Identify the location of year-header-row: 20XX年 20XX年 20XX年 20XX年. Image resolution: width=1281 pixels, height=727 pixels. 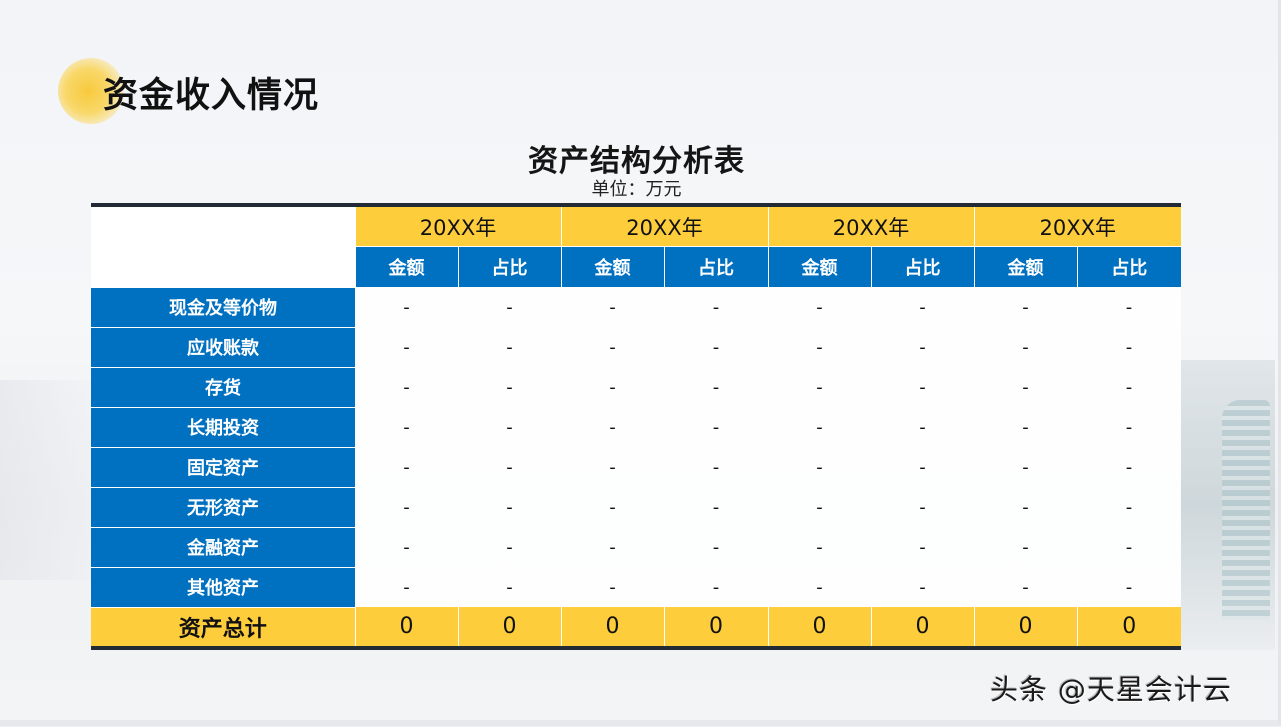
(636, 246).